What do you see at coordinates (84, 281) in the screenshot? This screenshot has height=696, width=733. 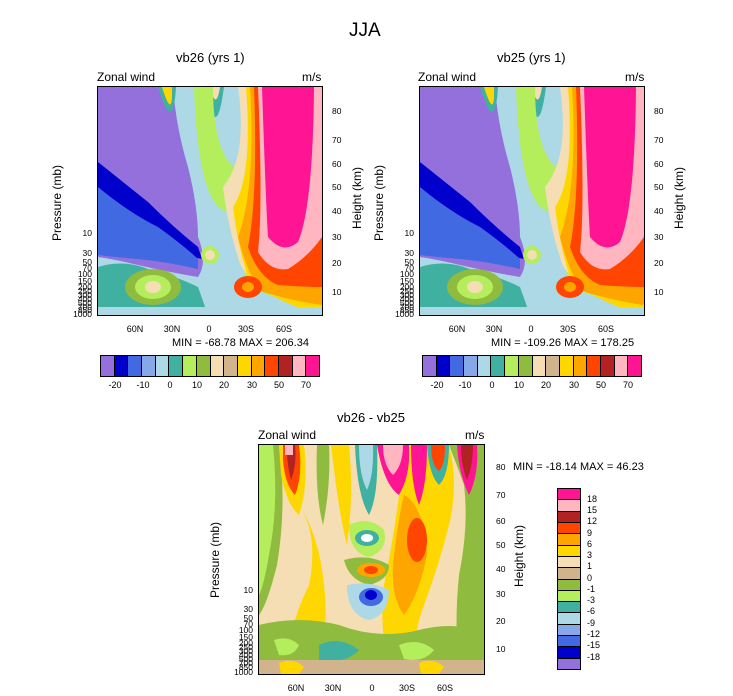 I see `y-tick: 150` at bounding box center [84, 281].